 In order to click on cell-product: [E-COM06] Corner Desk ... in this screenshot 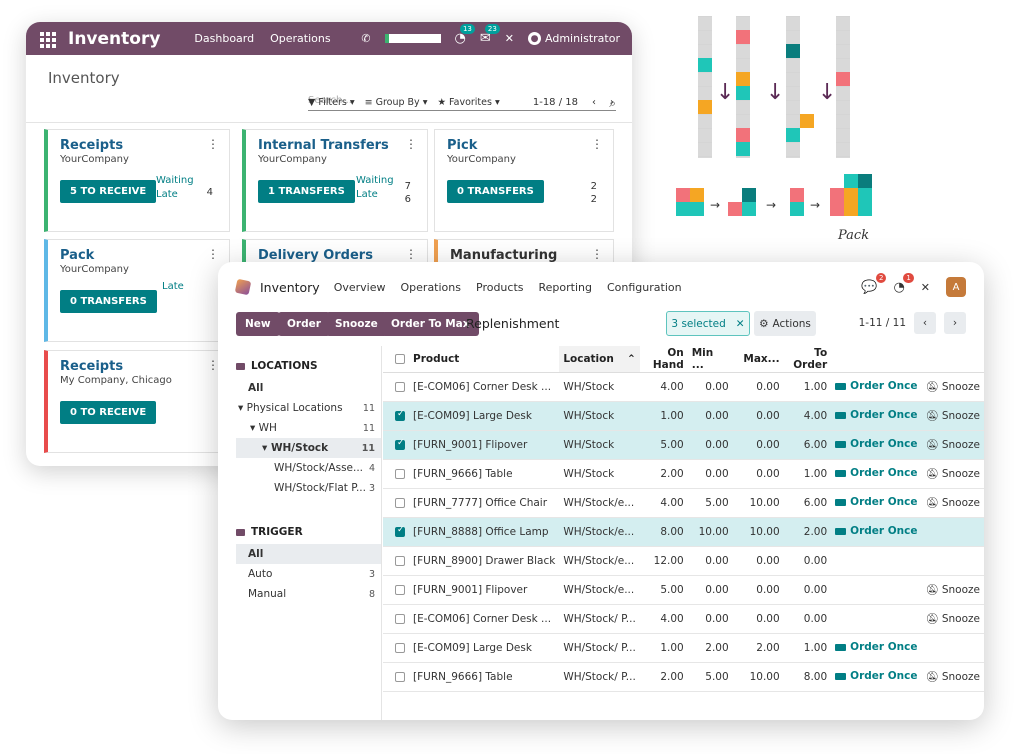, I will do `click(484, 619)`.